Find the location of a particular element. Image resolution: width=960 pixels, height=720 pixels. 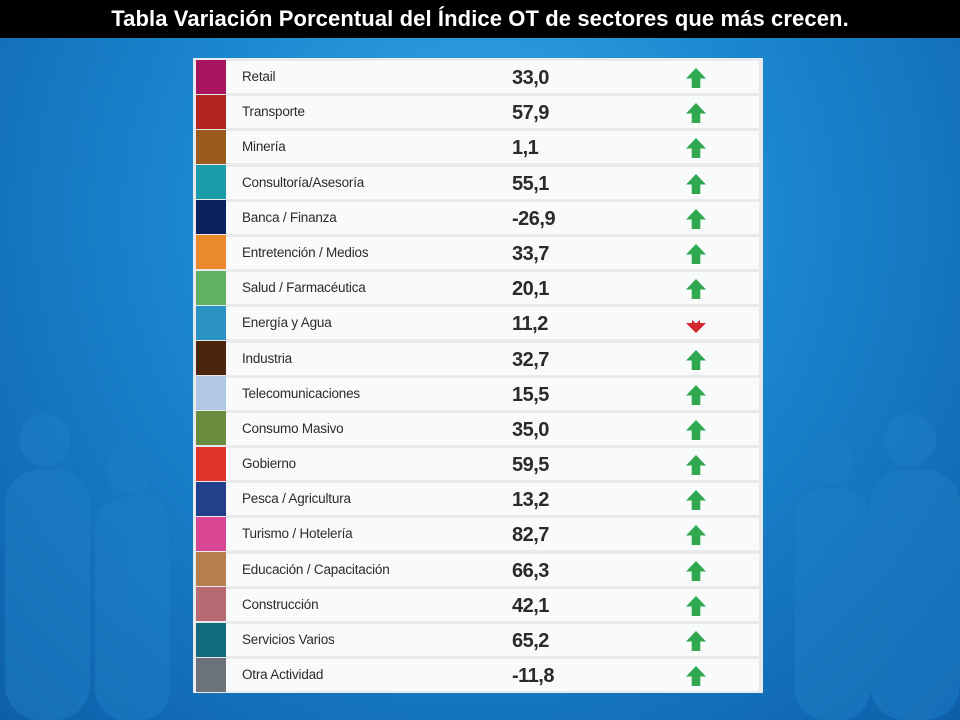

table-row: Banca / Finanza -26,9 is located at coordinates (477, 217).